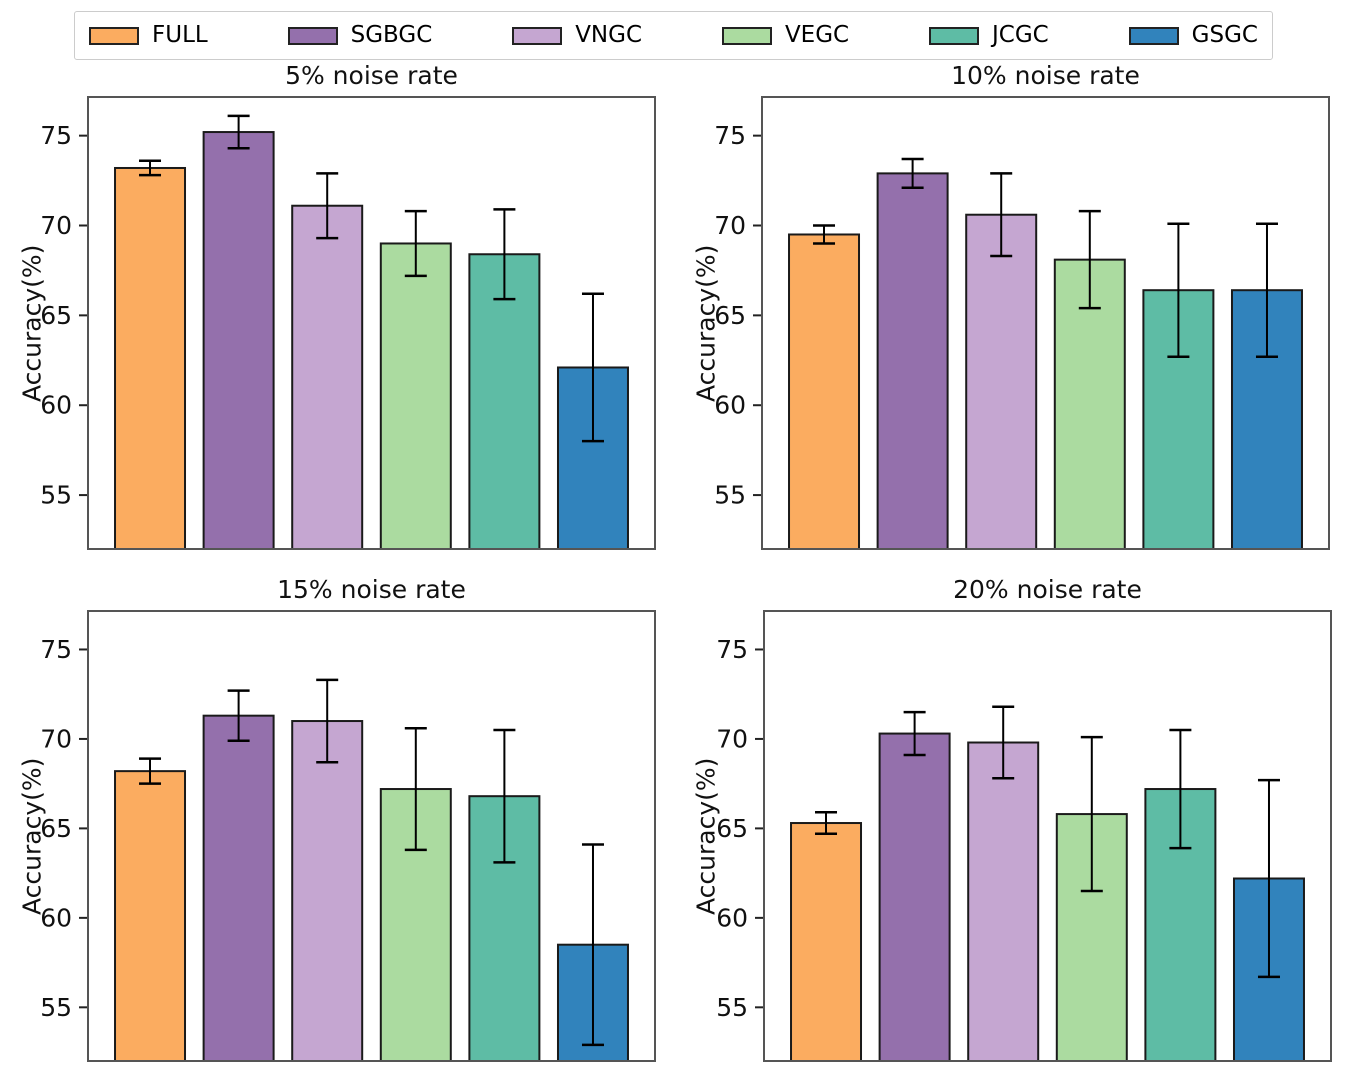 The width and height of the screenshot is (1345, 1077). I want to click on chart-title-20pct: 20% noise rate, so click(1047, 589).